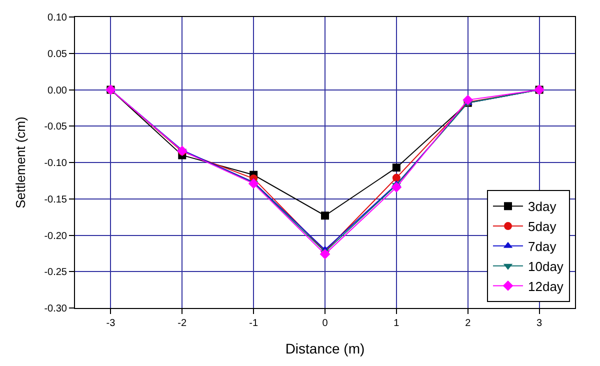  I want to click on x-tick-label: -2, so click(183, 323).